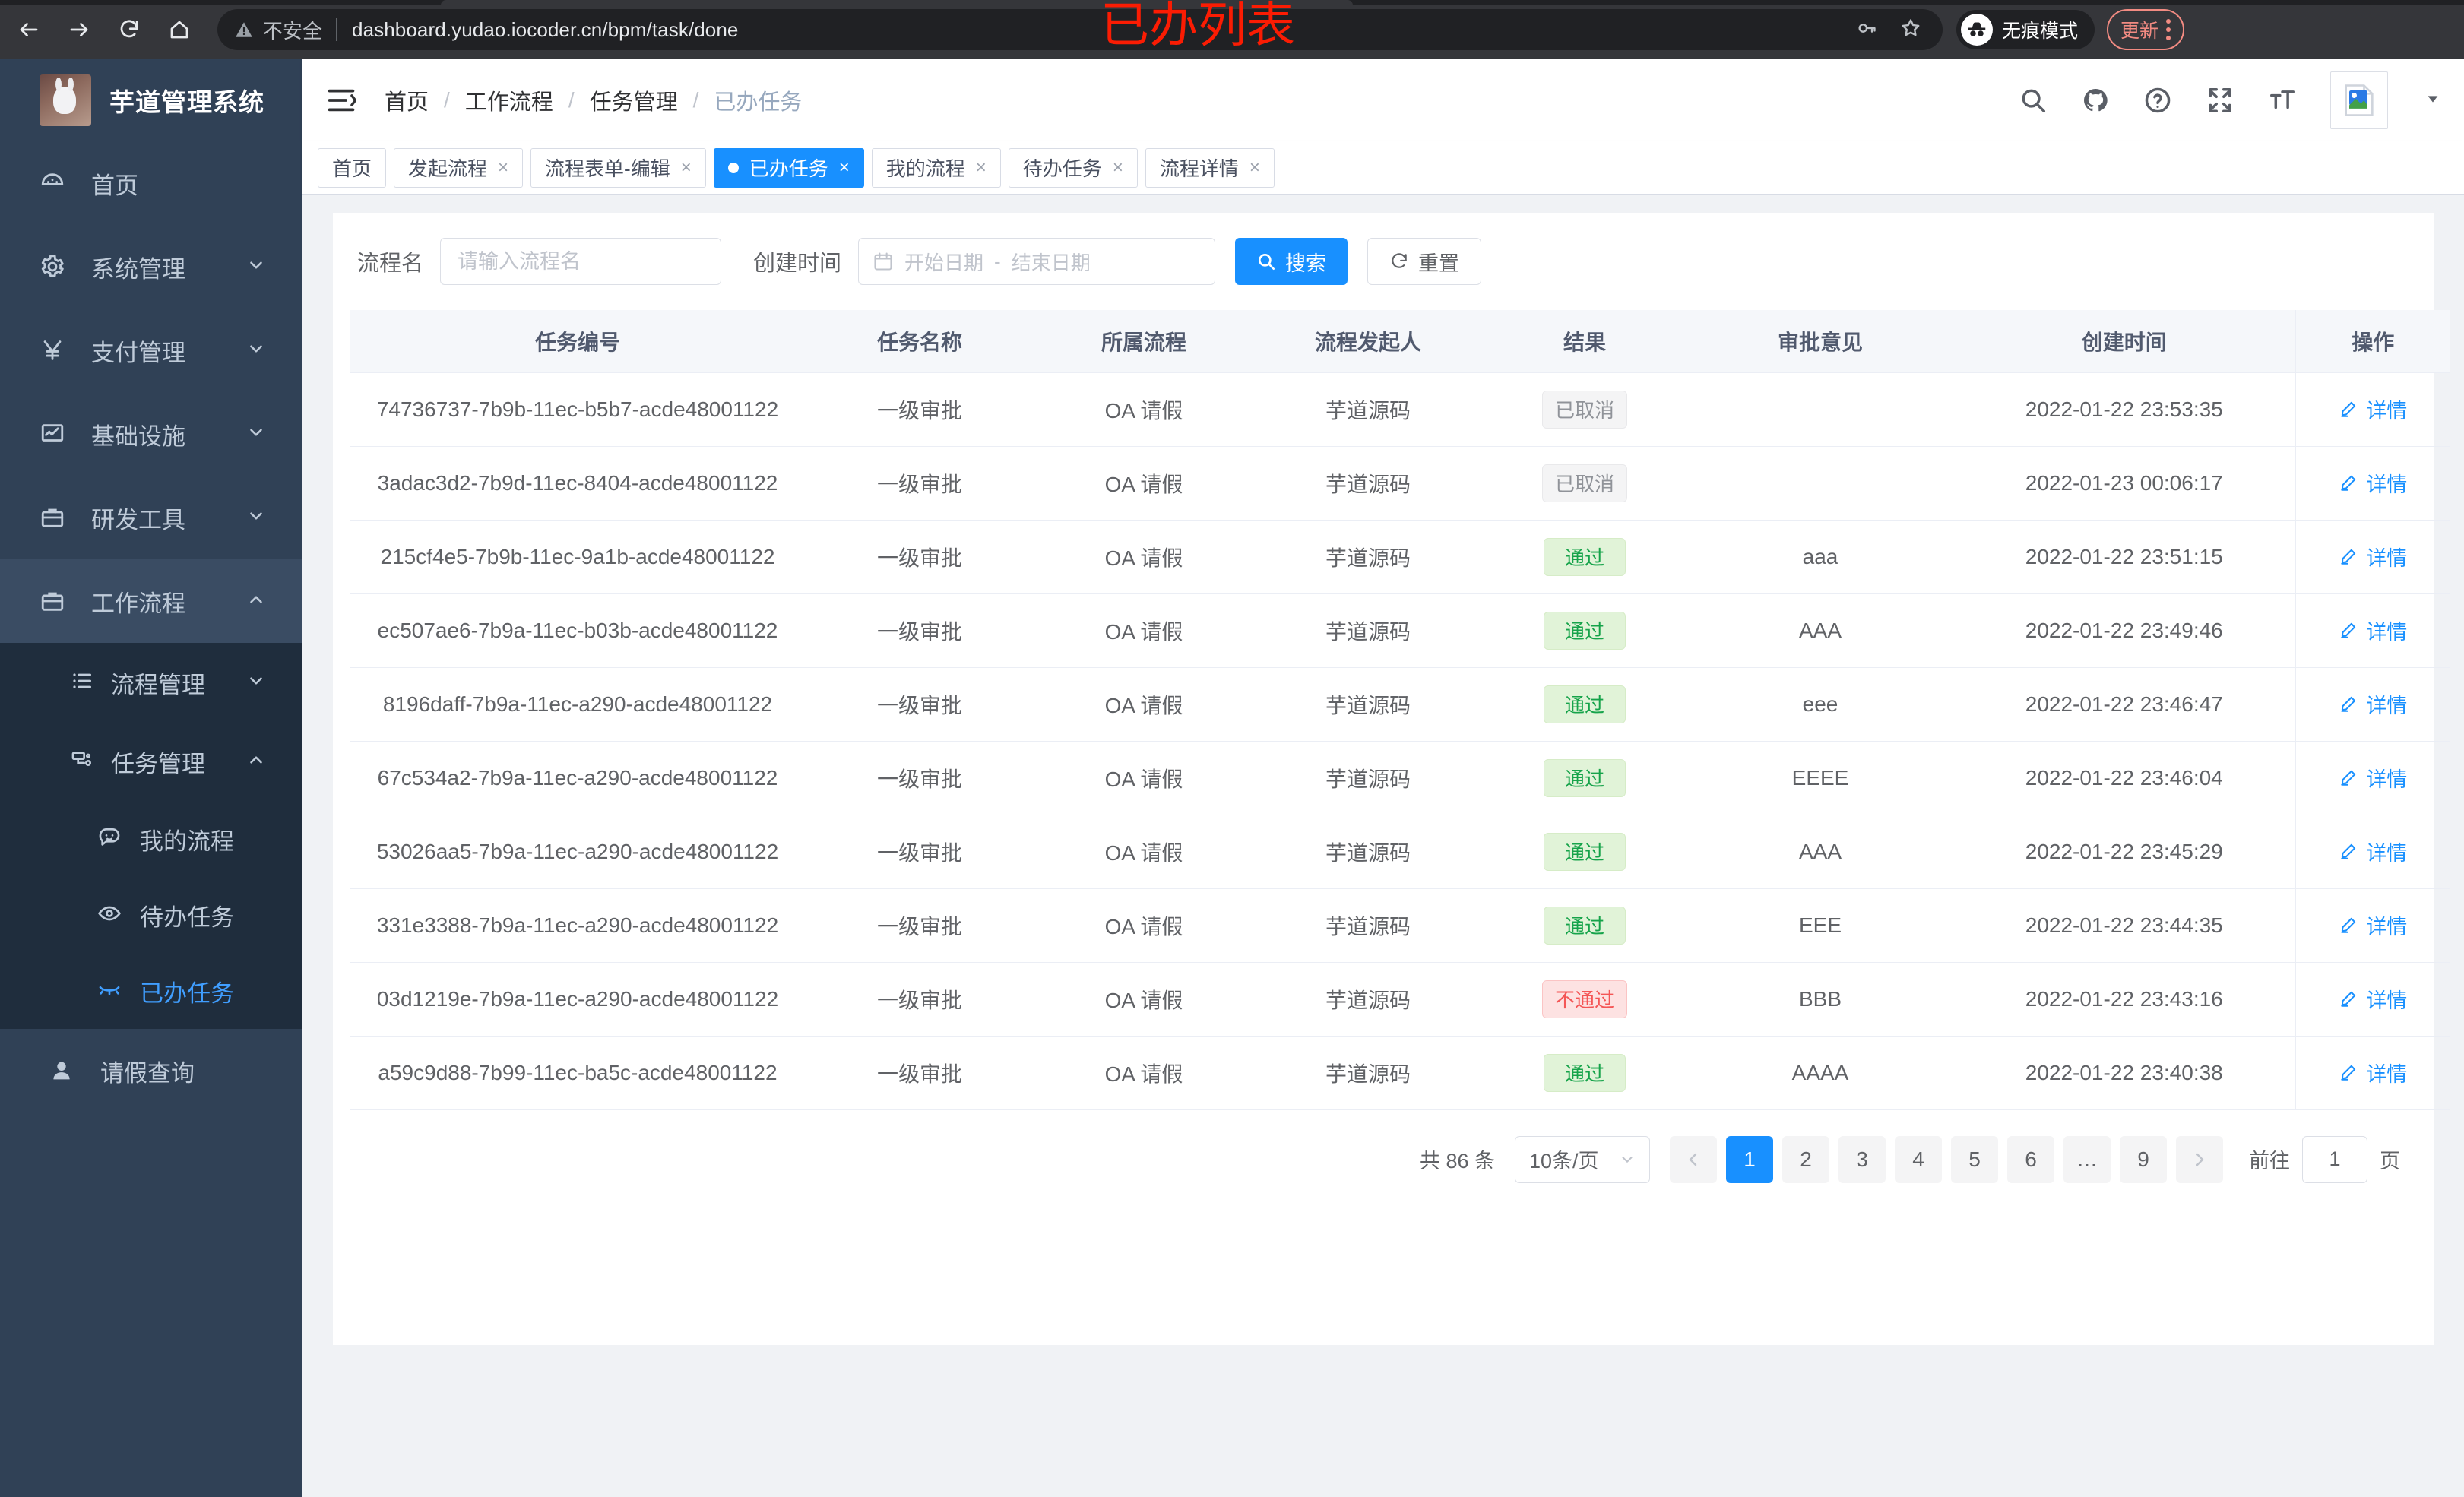 The width and height of the screenshot is (2464, 1497). What do you see at coordinates (151, 350) in the screenshot?
I see `sidebar-item-payment: 支付管理` at bounding box center [151, 350].